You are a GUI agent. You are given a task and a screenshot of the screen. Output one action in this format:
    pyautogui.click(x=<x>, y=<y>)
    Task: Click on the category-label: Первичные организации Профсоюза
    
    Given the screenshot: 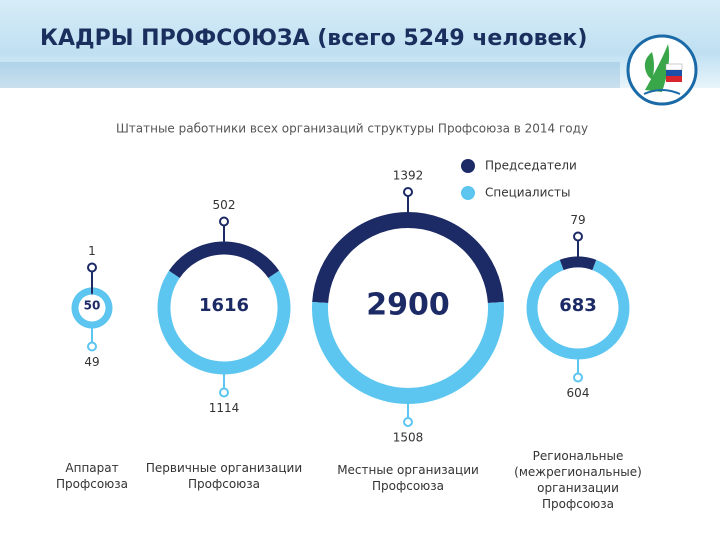 What is the action you would take?
    pyautogui.click(x=224, y=476)
    